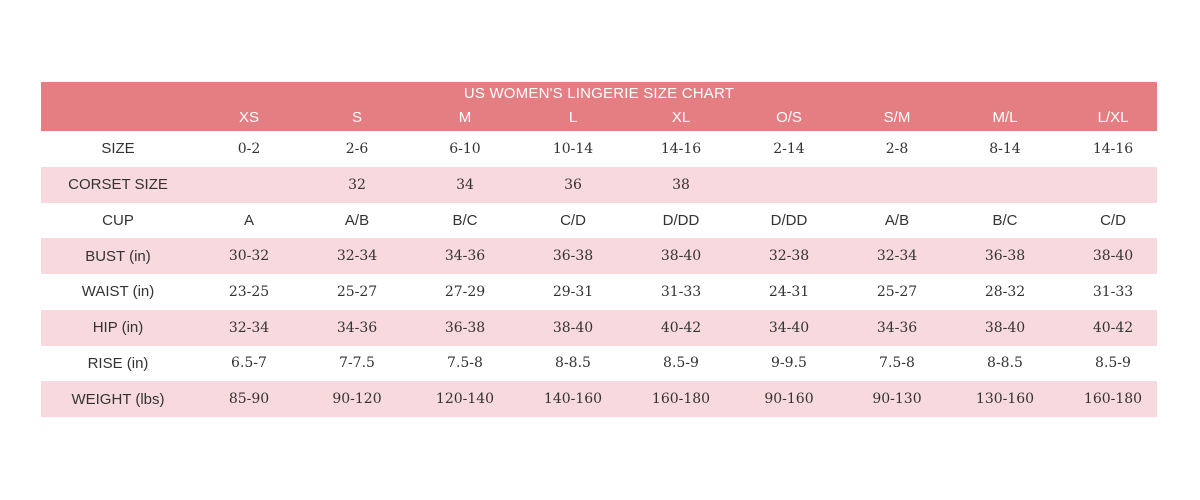 Image resolution: width=1200 pixels, height=500 pixels. What do you see at coordinates (465, 399) in the screenshot?
I see `table-cell: 120-140` at bounding box center [465, 399].